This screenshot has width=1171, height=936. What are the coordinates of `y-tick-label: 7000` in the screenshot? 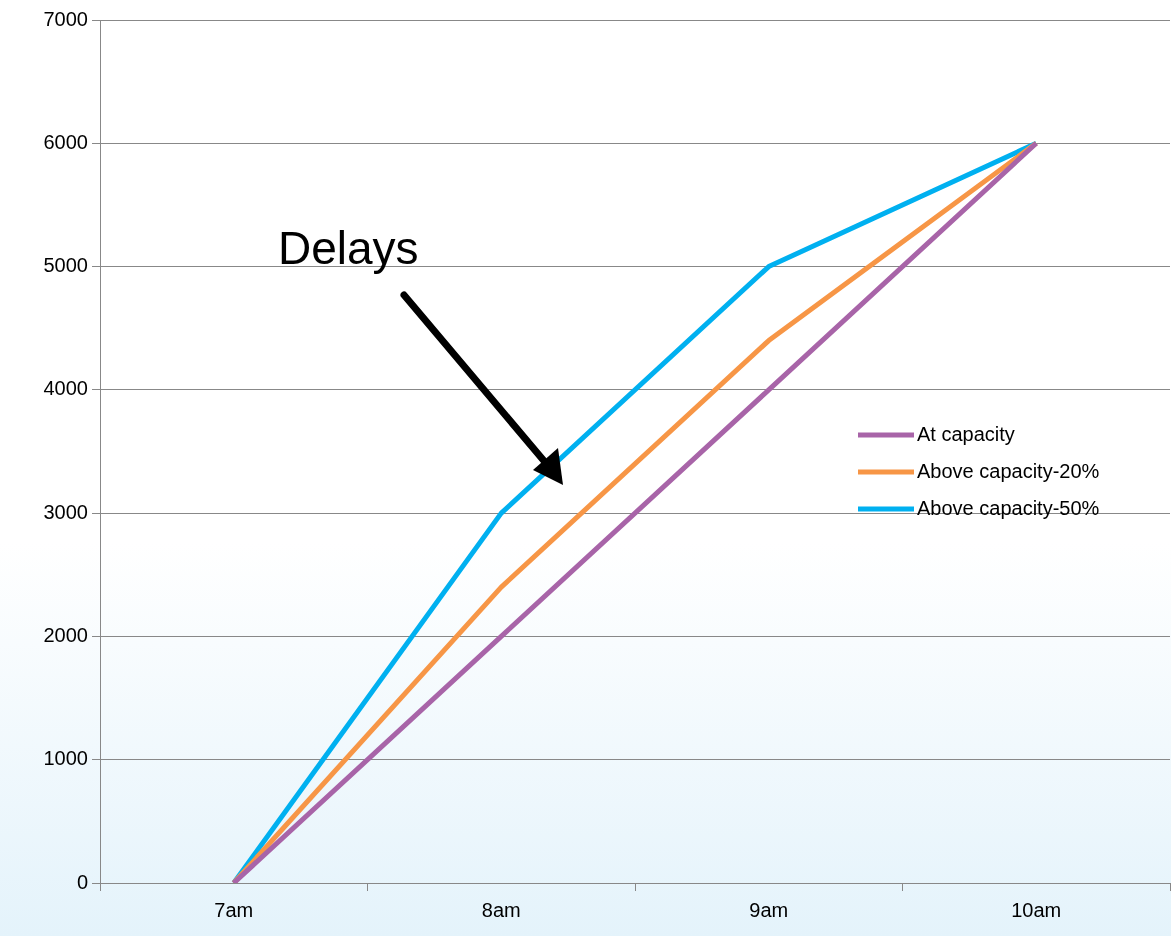 It's located at (65, 18).